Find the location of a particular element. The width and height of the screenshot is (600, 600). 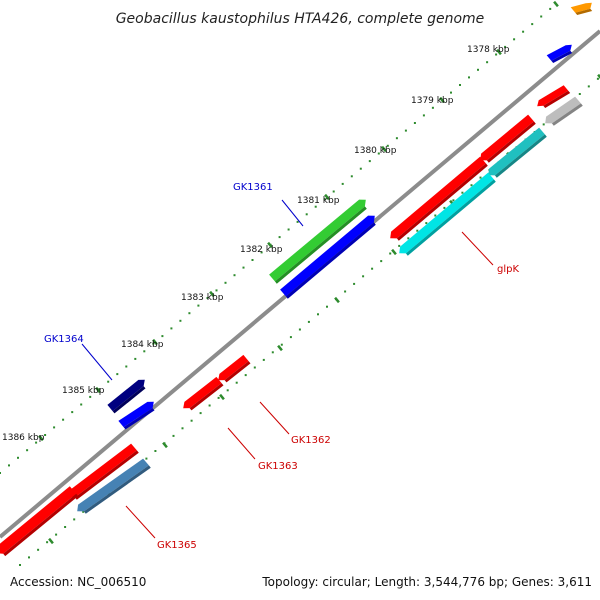

feature-f-gray is located at coordinates (563, 110).